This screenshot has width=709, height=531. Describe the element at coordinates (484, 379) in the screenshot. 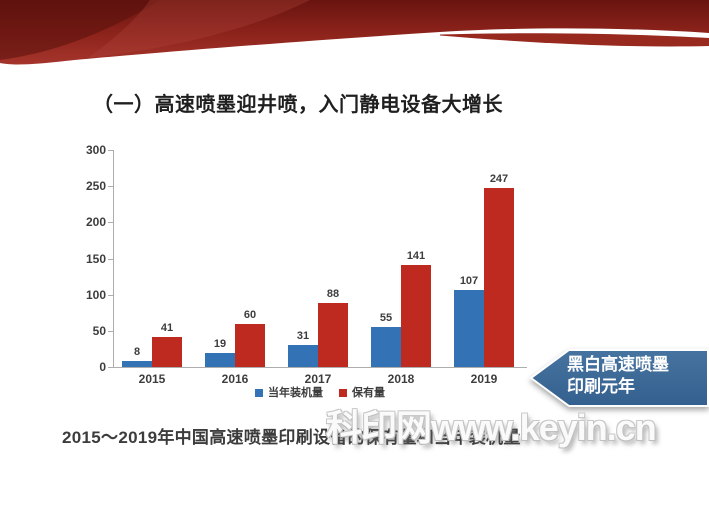

I see `x-category-label: 2019` at that location.